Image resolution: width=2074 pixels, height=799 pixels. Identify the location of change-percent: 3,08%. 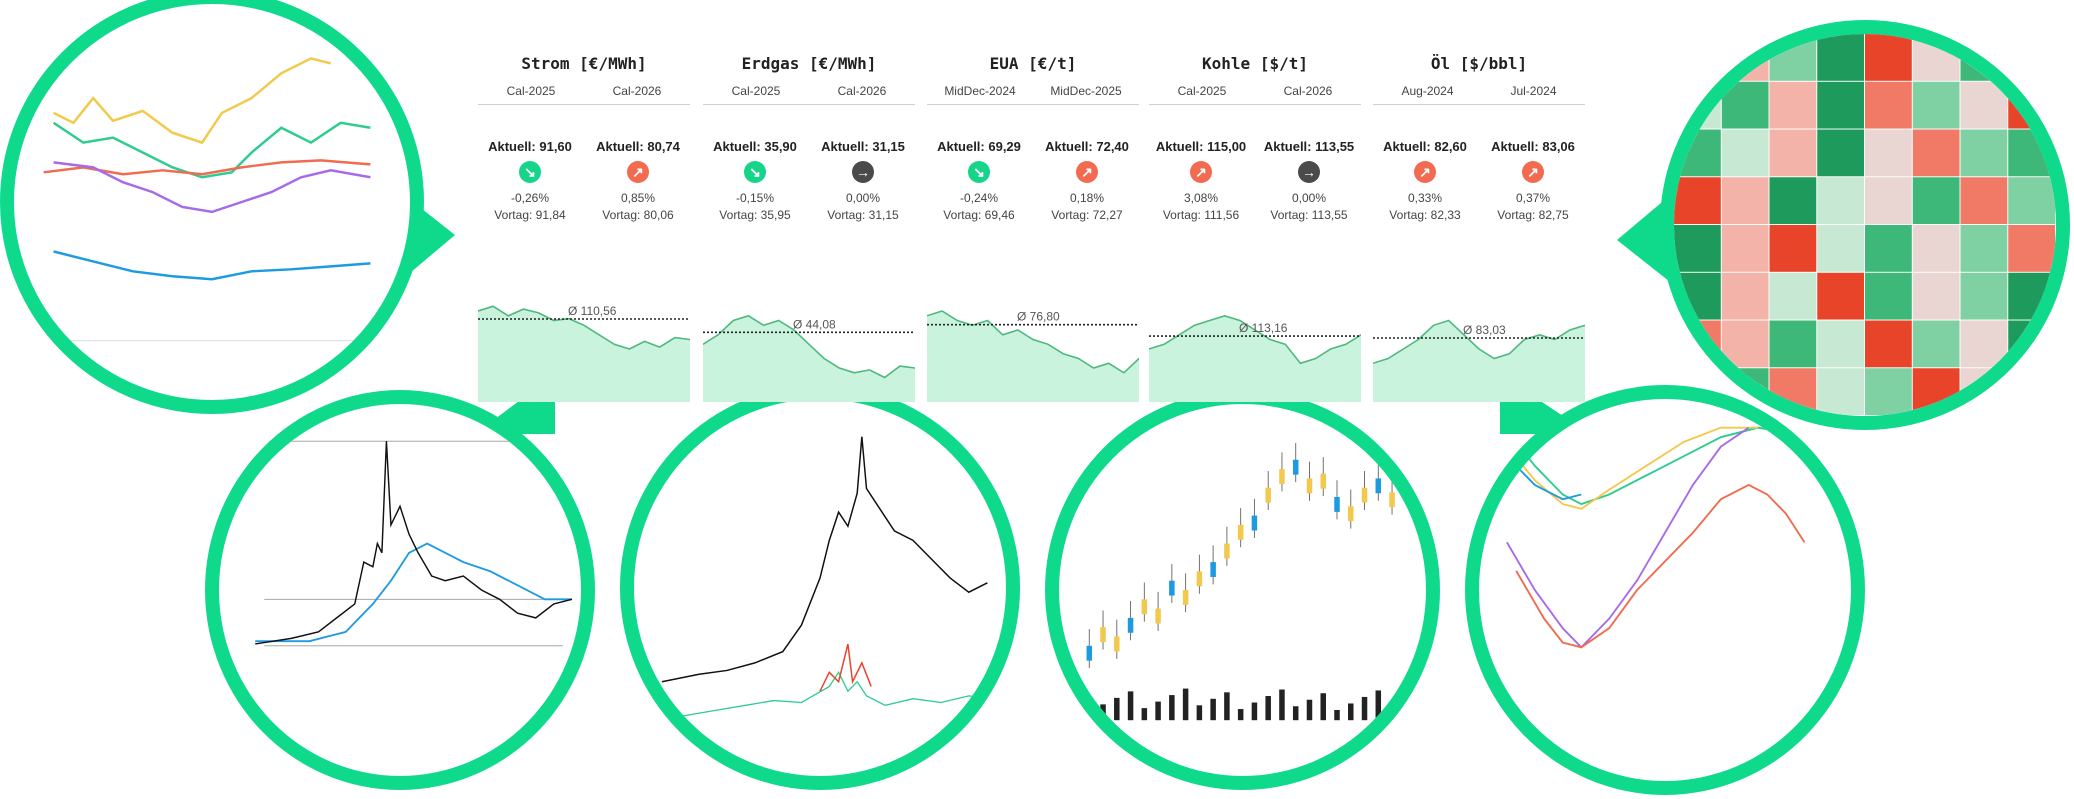
(1201, 198).